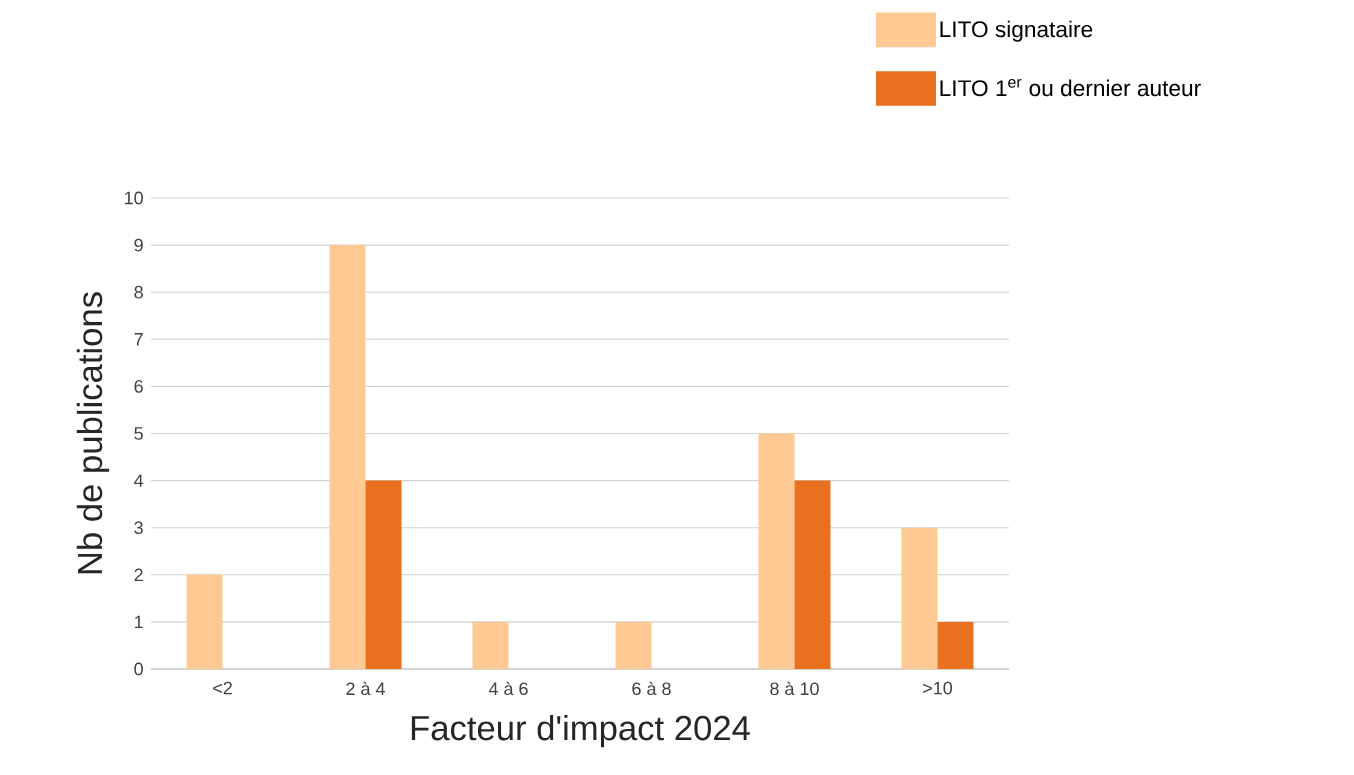 This screenshot has width=1354, height=775. I want to click on x-tick-label: 2 à 4, so click(365, 688).